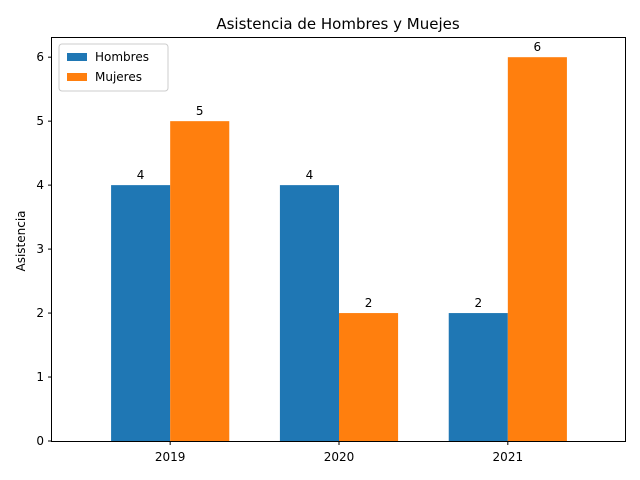 Image resolution: width=640 pixels, height=480 pixels. What do you see at coordinates (40, 441) in the screenshot?
I see `y-tick-label: 0` at bounding box center [40, 441].